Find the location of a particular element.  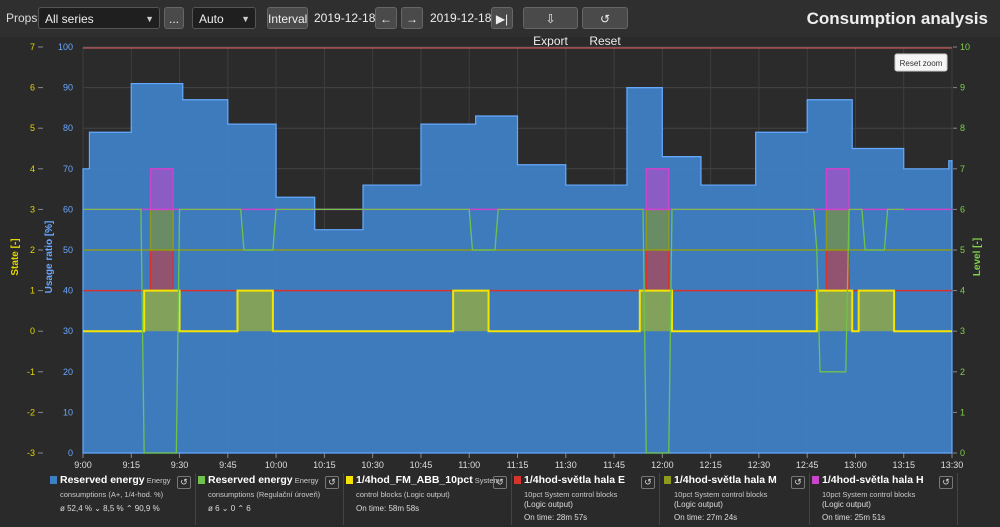

level-tick-label: 1 is located at coordinates (962, 412).